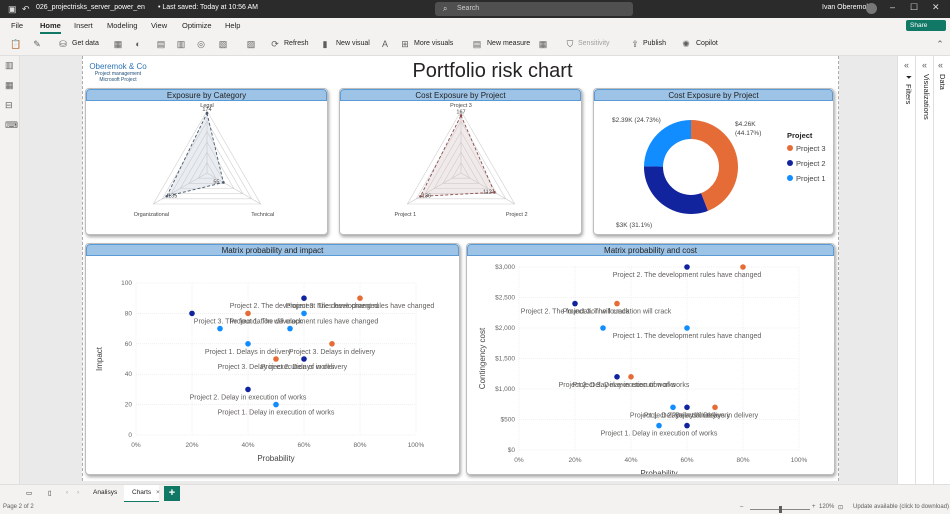  Describe the element at coordinates (26, 9) in the screenshot. I see `undo-icon: ↶` at that location.